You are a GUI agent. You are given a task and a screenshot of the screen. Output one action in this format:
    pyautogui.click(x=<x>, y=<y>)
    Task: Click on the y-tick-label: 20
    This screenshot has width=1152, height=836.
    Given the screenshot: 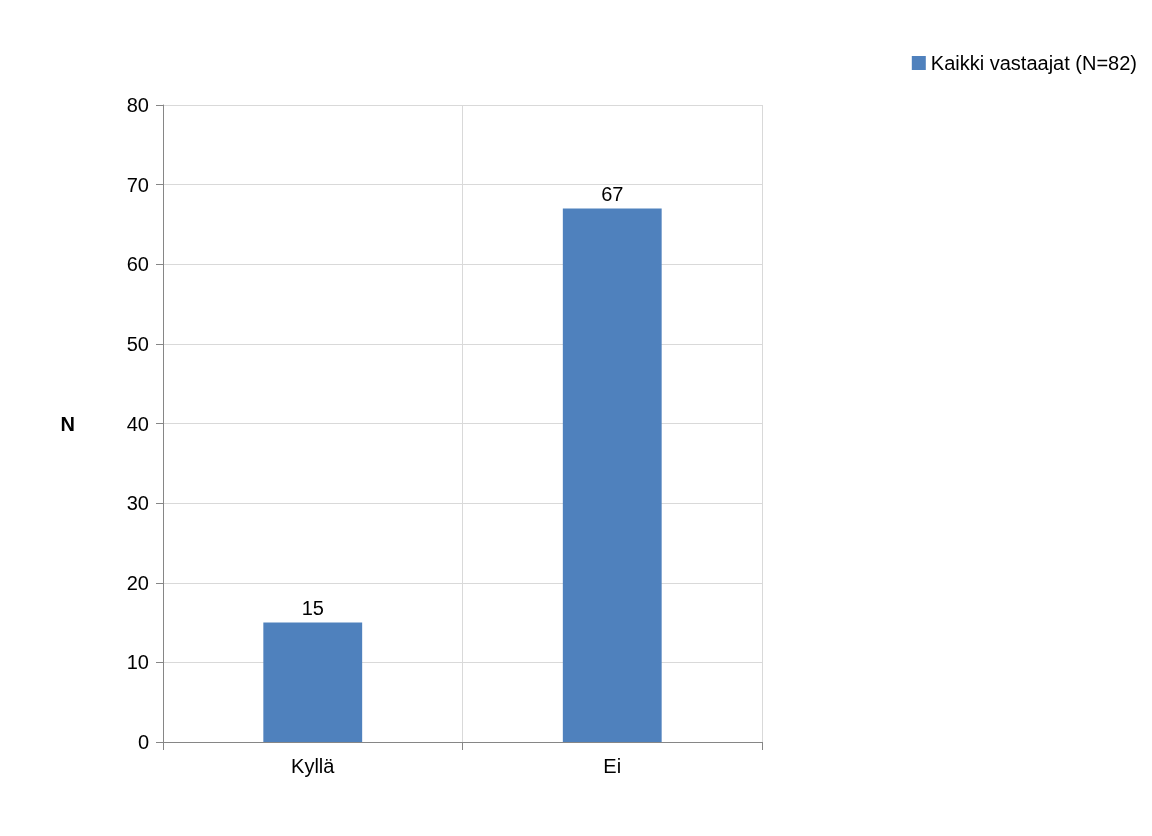 What is the action you would take?
    pyautogui.click(x=137, y=582)
    